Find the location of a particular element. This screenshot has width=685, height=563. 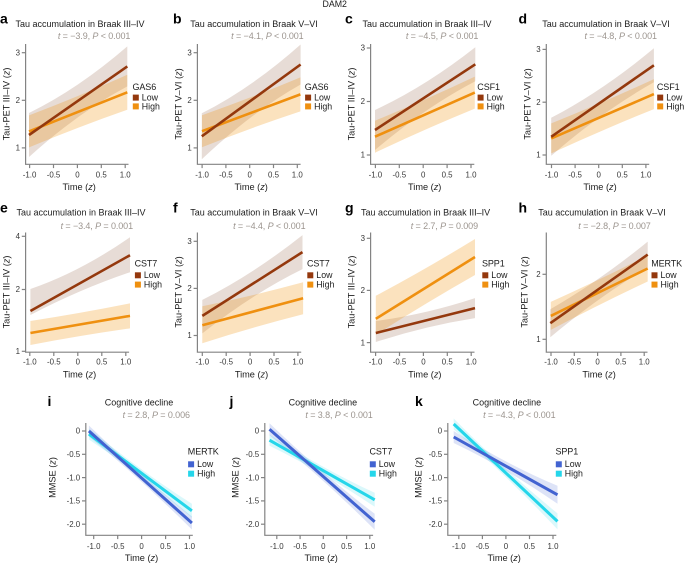

svg-text: c is located at coordinates (349, 19).